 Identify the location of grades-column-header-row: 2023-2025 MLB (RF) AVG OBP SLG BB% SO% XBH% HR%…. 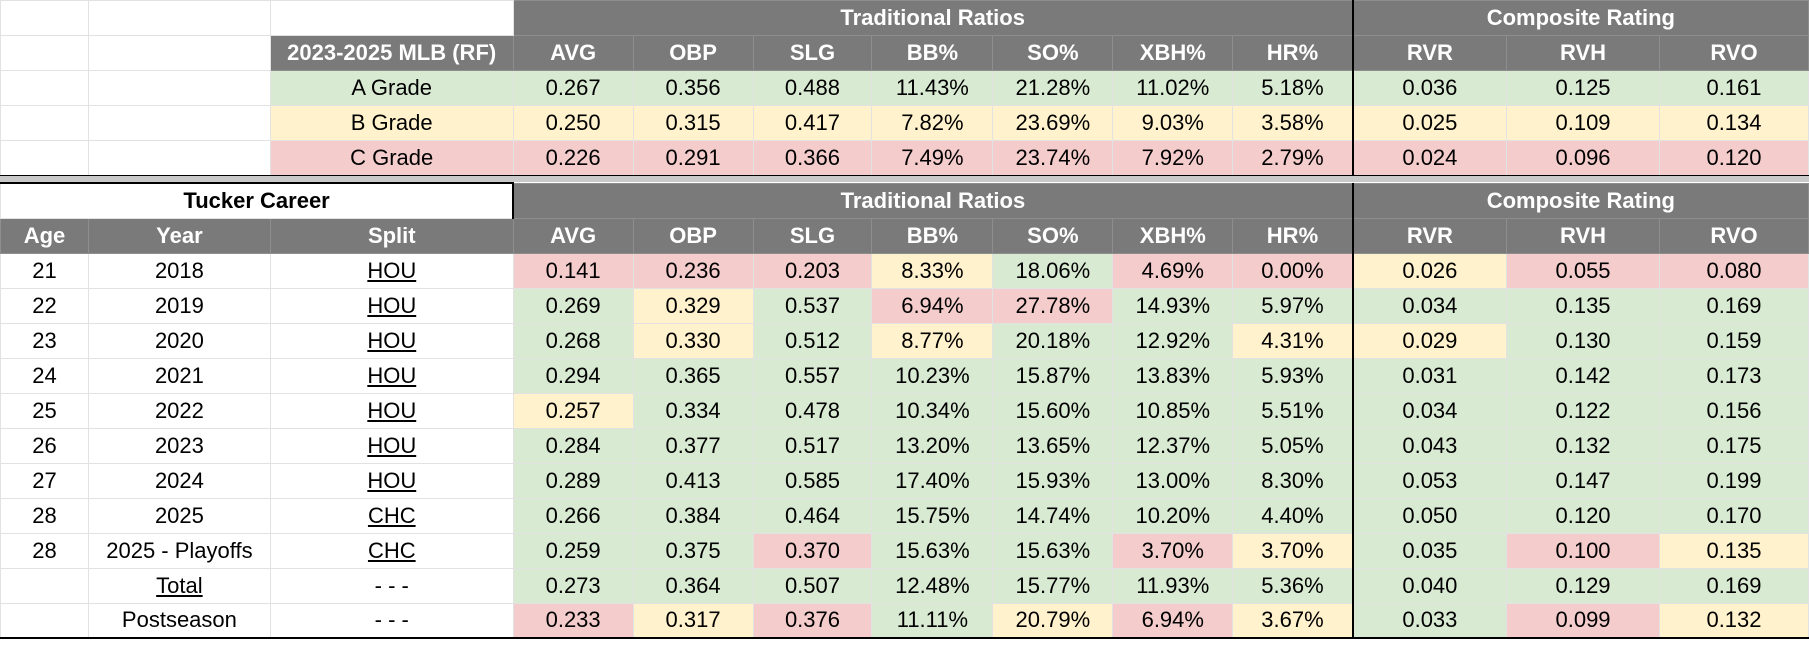
(904, 53).